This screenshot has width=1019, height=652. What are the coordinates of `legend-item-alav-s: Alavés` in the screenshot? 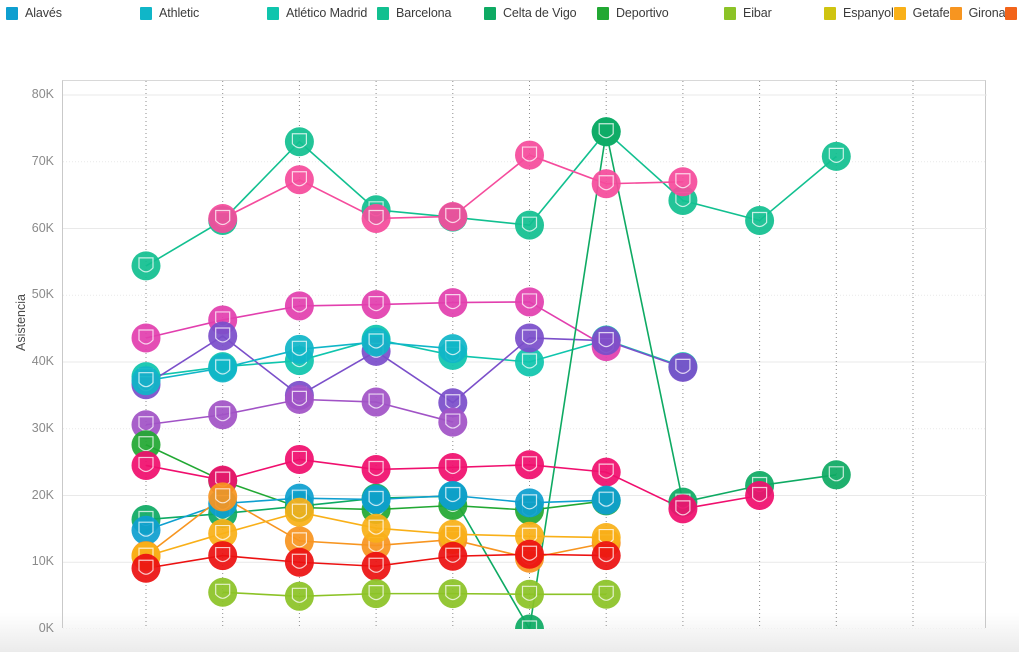 It's located at (73, 13).